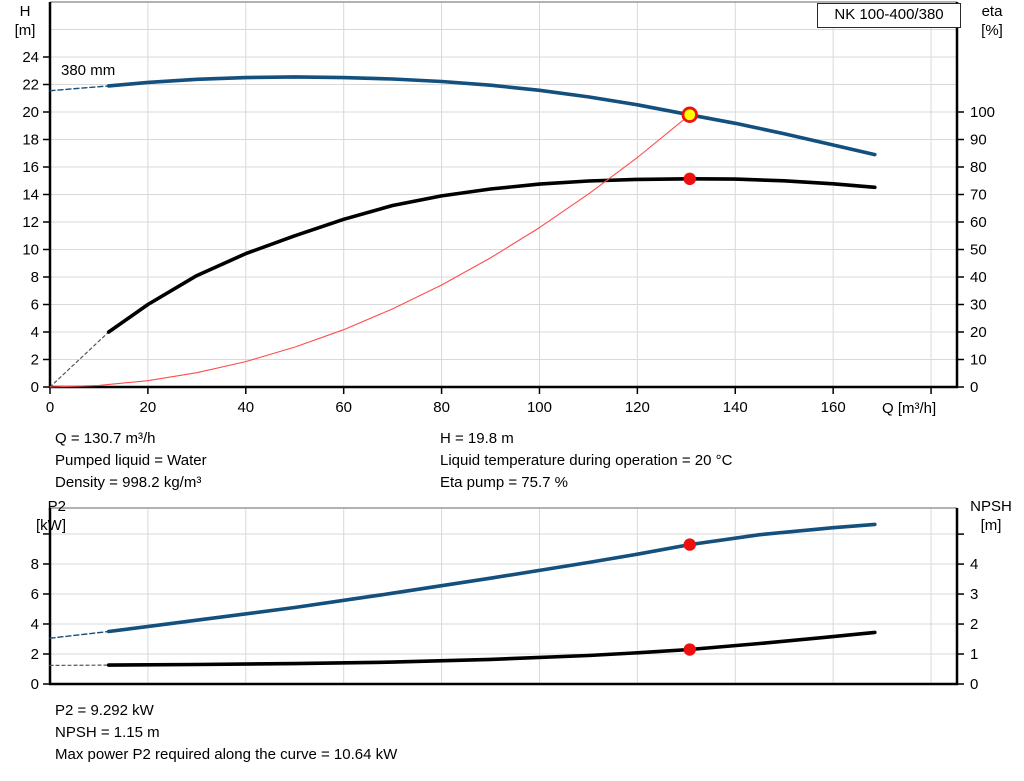  I want to click on y-right-tick-label: 40, so click(978, 277).